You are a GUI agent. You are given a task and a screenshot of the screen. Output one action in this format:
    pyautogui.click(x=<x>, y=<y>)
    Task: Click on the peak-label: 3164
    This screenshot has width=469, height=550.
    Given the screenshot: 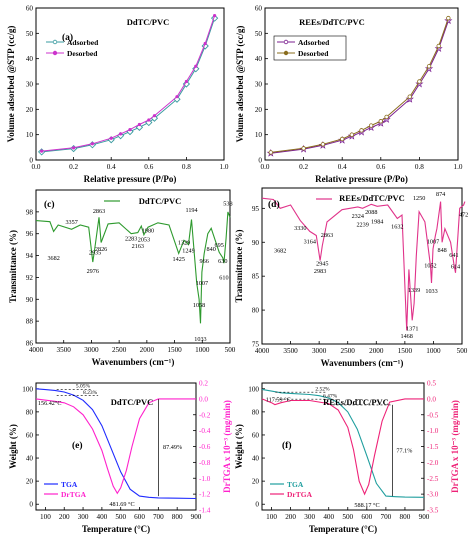 What is the action you would take?
    pyautogui.click(x=310, y=242)
    